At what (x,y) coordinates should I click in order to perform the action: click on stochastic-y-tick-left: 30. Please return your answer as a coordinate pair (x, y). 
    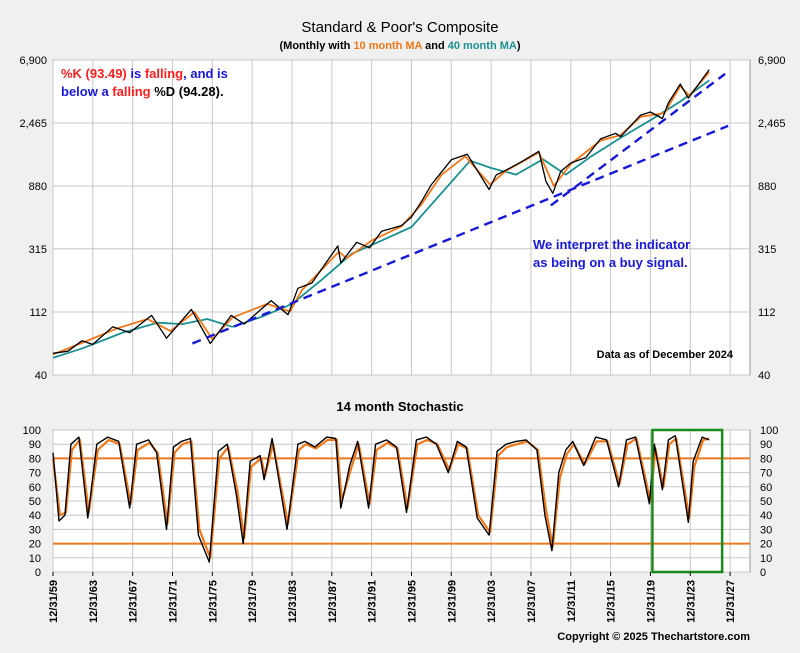
    Looking at the image, I should click on (35, 530).